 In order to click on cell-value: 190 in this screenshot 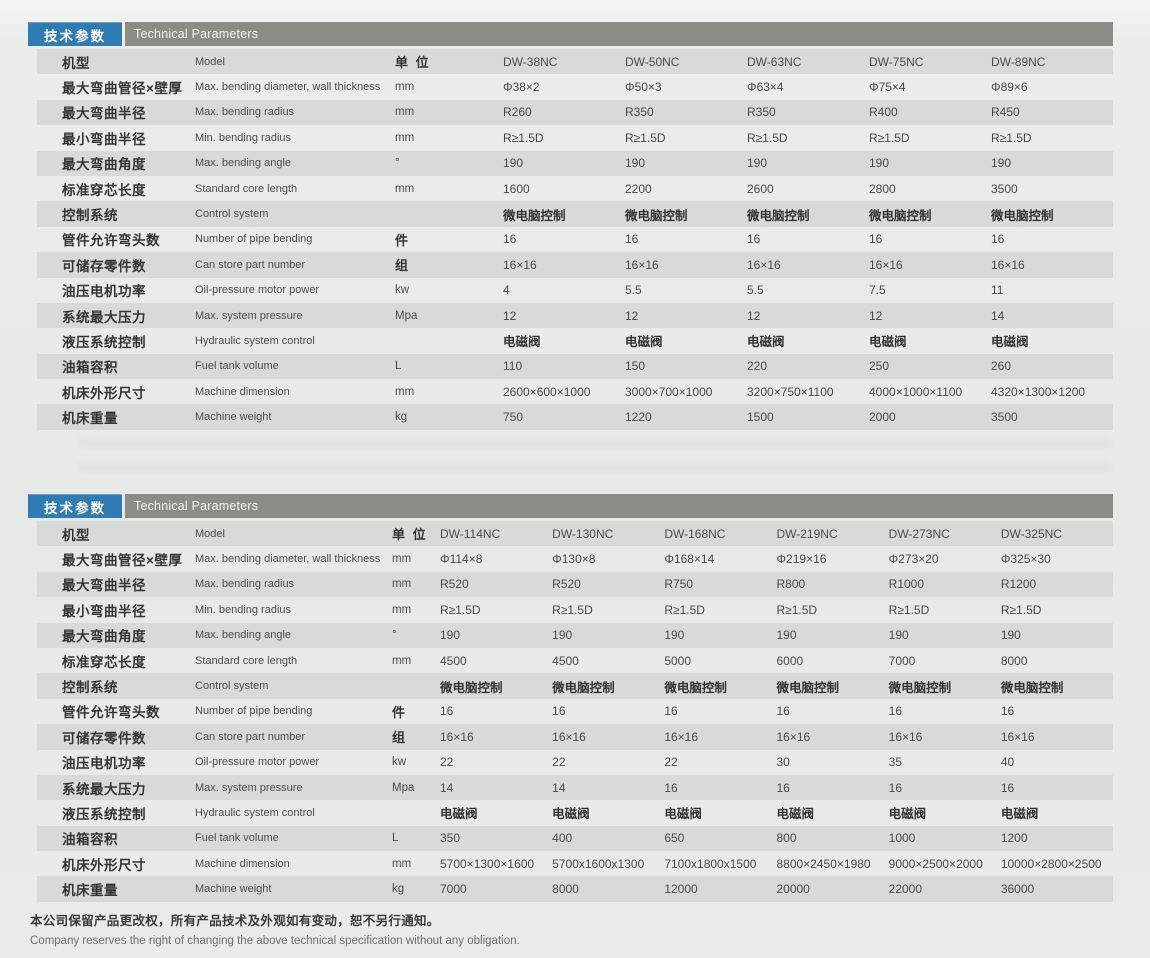, I will do `click(674, 635)`.